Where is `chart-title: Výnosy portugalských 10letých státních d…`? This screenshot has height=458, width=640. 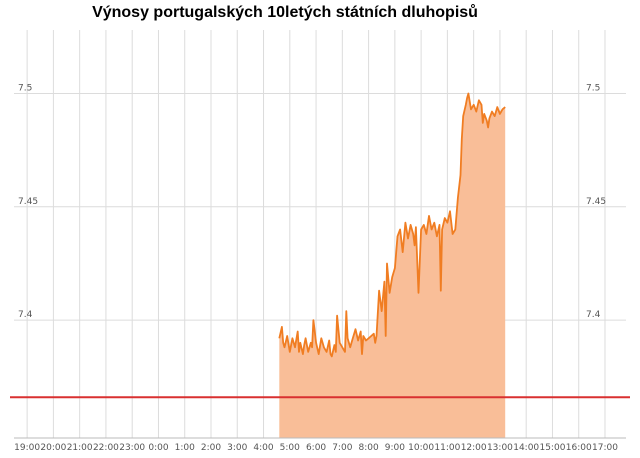 chart-title: Výnosy portugalských 10letých státních d… is located at coordinates (320, 13).